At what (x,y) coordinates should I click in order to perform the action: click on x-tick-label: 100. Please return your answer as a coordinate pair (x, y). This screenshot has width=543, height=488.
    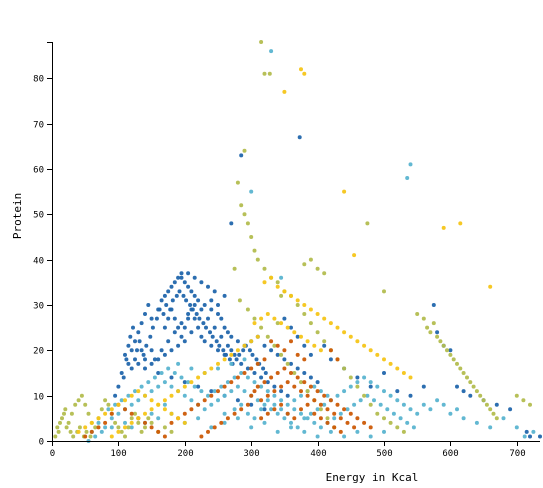
    Looking at the image, I should click on (118, 454).